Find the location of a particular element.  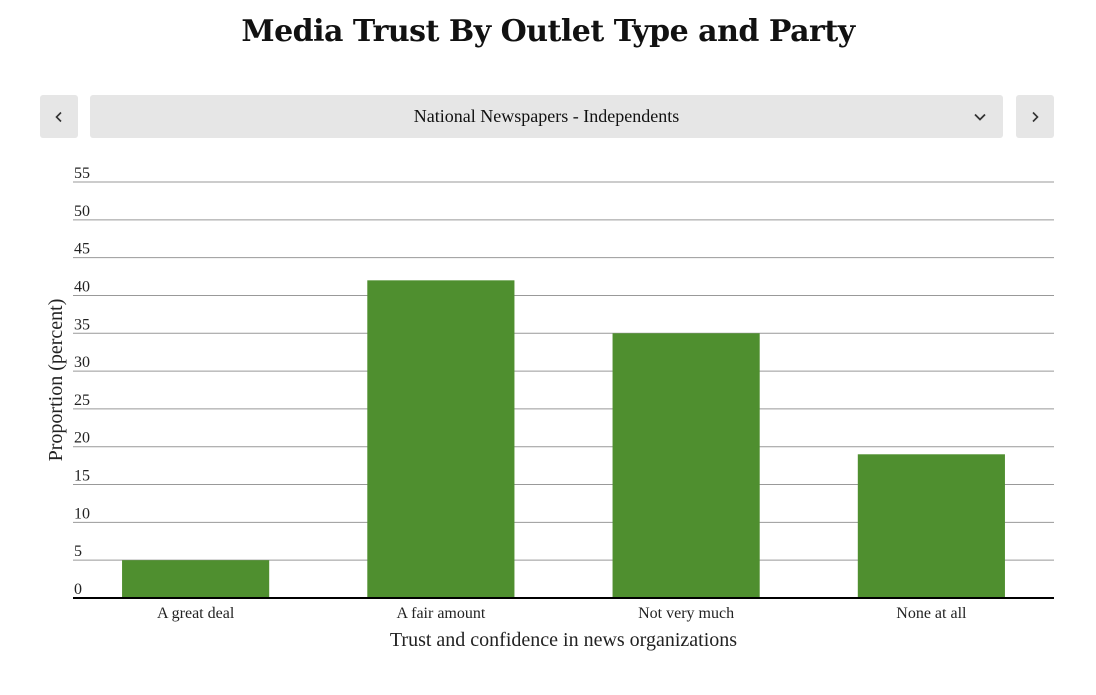

y-tick-label: 50 is located at coordinates (82, 211).